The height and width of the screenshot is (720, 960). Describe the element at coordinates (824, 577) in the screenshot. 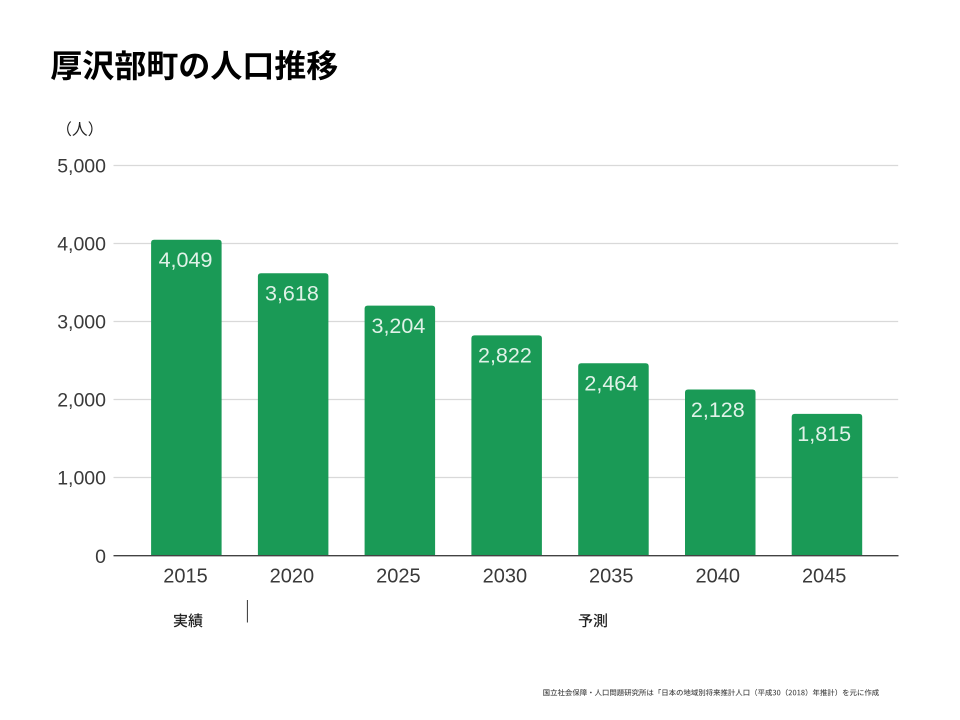

I see `svg-text: 2045` at that location.